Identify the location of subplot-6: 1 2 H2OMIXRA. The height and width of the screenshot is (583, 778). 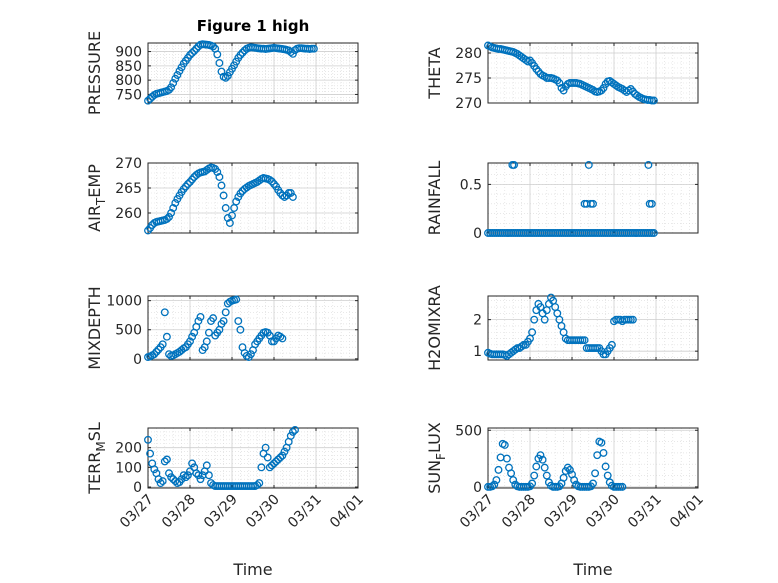
(562, 328).